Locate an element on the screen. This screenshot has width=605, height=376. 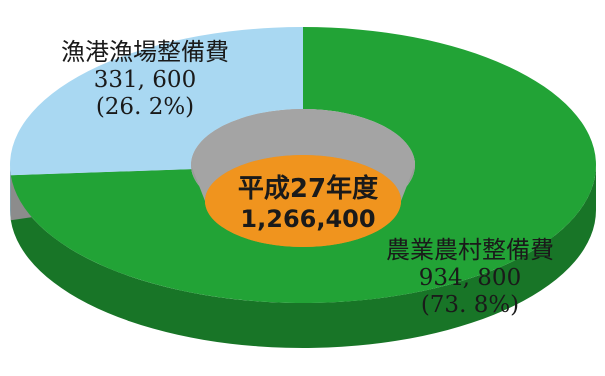
slice-label-gyoko: 漁港漁場整備費 331, 600 (26. 2%) is located at coordinates (145, 80).